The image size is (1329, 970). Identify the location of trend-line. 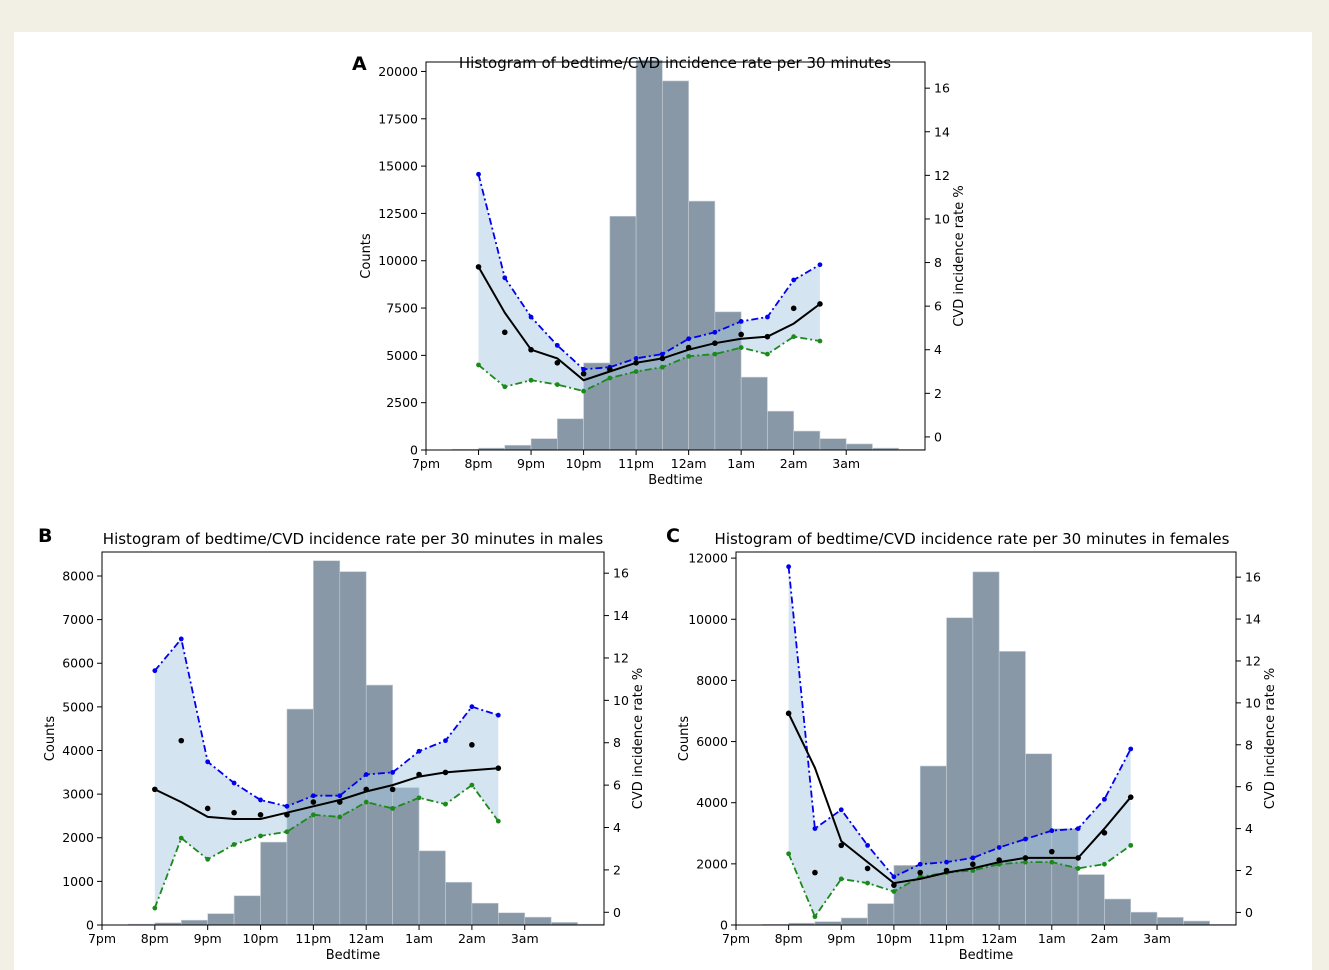
(959, 798).